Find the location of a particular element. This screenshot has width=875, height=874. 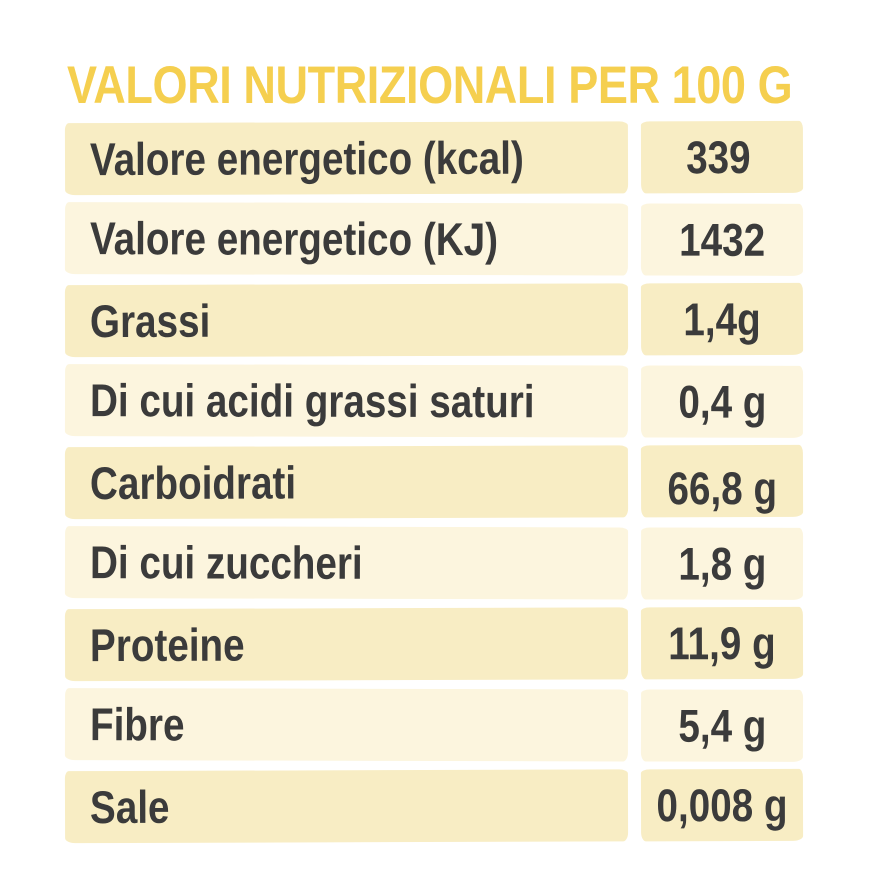

nutrient-value-cell: 11,9 g is located at coordinates (722, 643).